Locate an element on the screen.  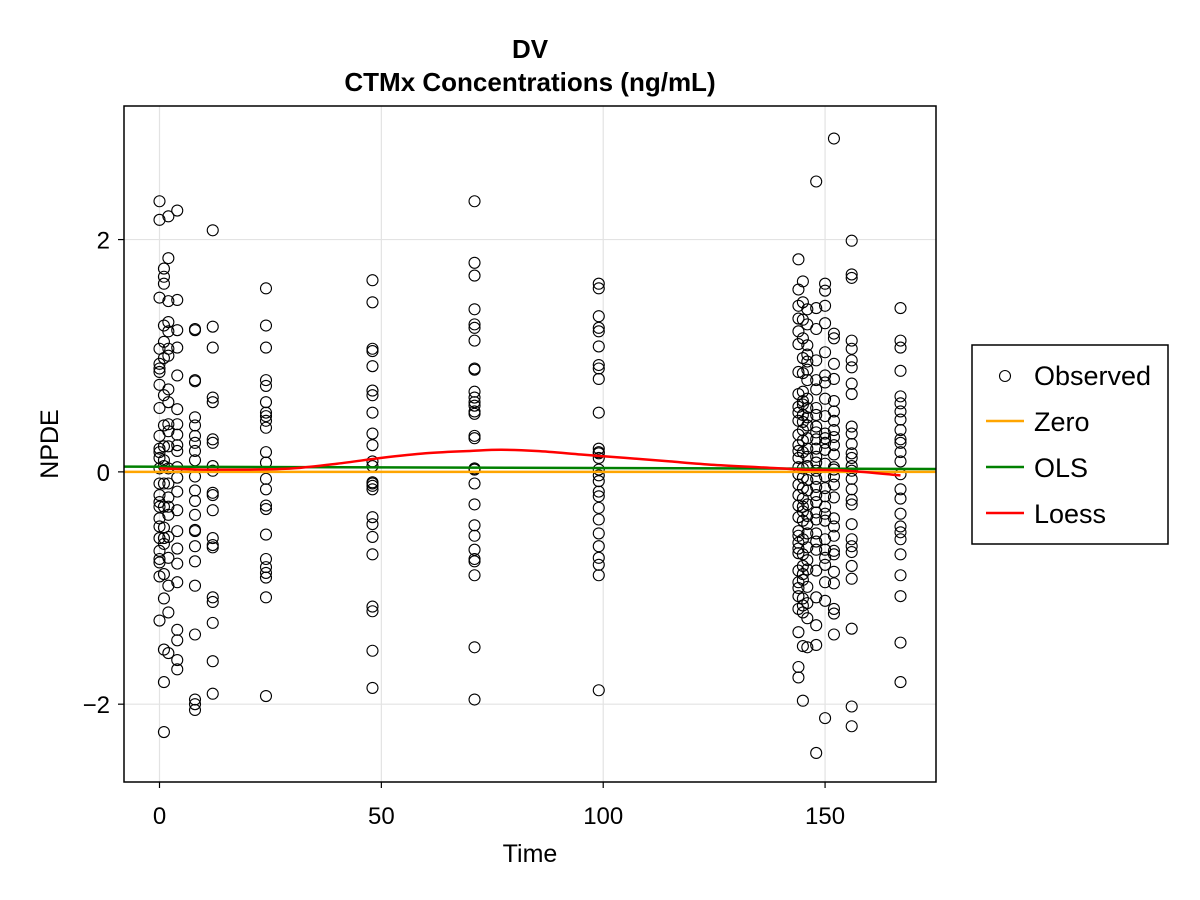
loess-line is located at coordinates (530, 462).